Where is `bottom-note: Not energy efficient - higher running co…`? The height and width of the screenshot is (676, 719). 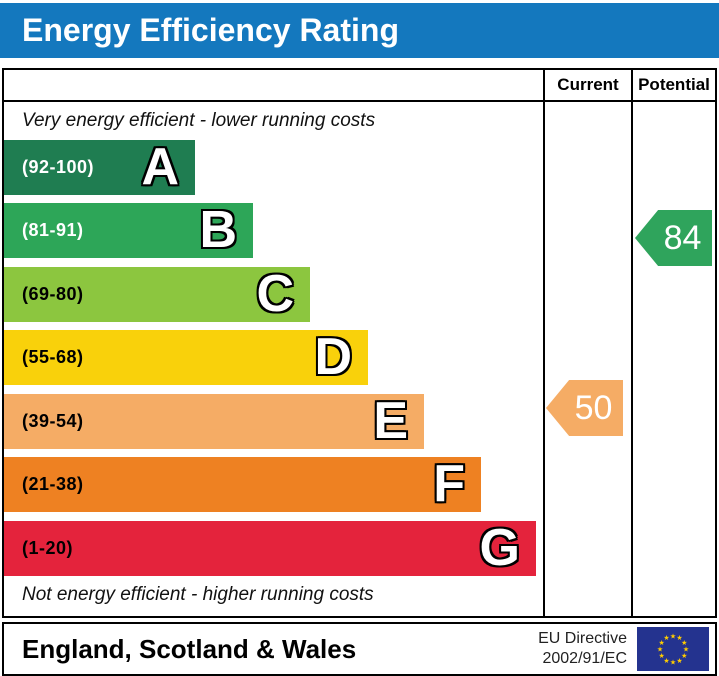
bottom-note: Not energy efficient - higher running co… is located at coordinates (198, 594).